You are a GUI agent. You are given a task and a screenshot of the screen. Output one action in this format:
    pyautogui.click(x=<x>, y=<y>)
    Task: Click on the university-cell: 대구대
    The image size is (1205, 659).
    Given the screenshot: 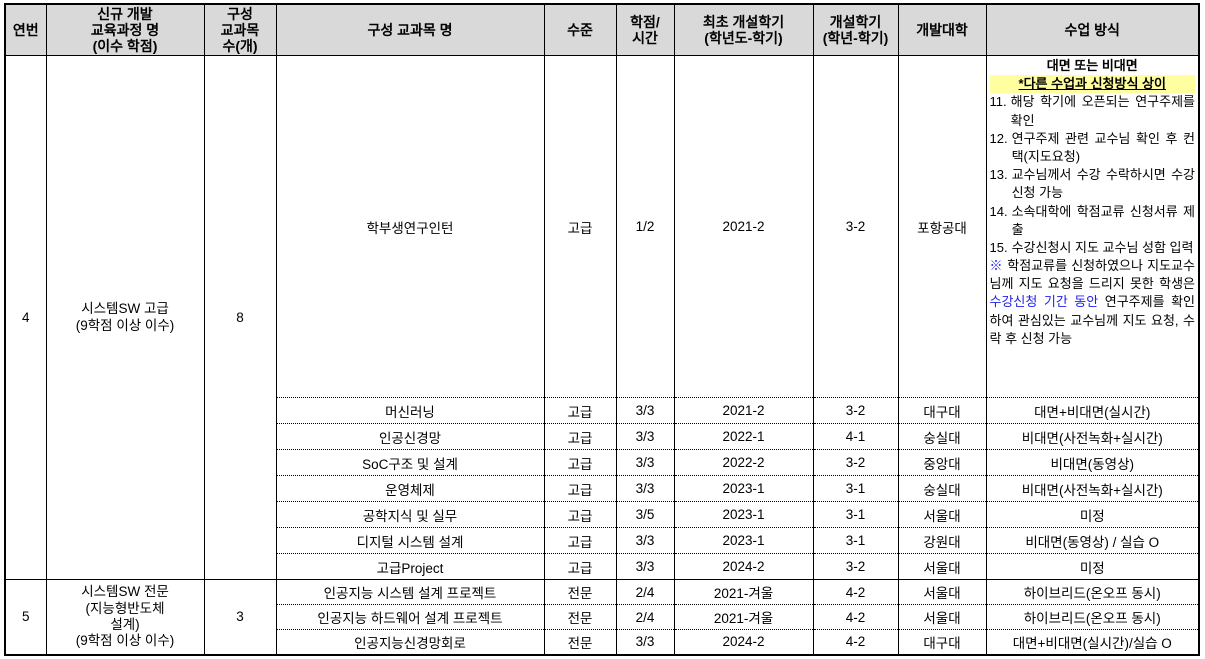 What is the action you would take?
    pyautogui.click(x=942, y=642)
    